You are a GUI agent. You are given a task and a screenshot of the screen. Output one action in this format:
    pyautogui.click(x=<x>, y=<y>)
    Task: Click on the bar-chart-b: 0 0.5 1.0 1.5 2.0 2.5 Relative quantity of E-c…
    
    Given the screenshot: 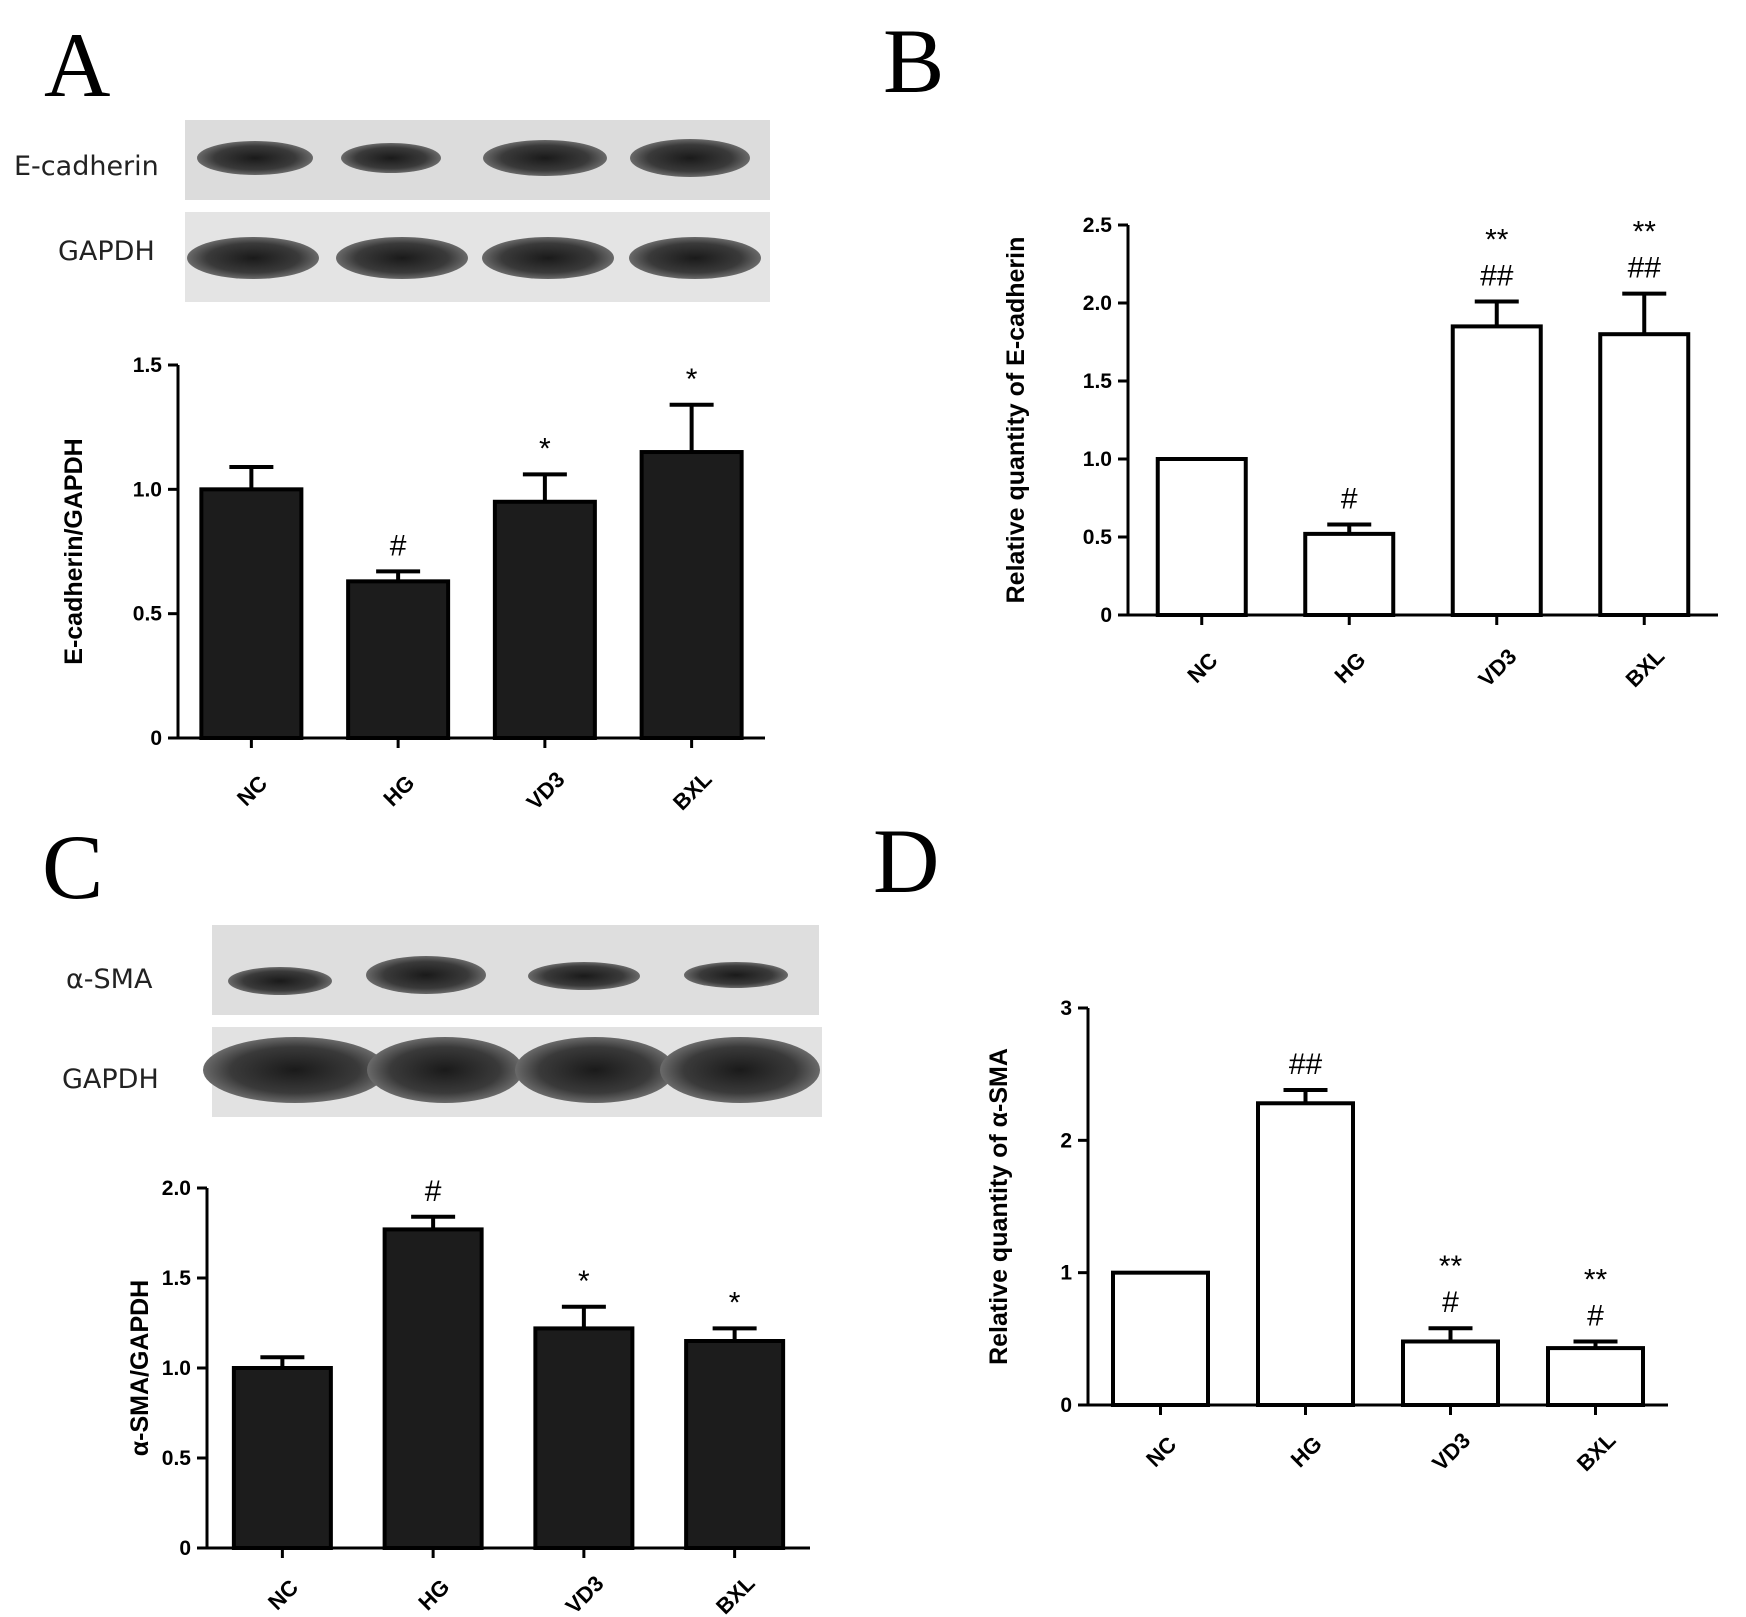 What is the action you would take?
    pyautogui.click(x=1360, y=453)
    